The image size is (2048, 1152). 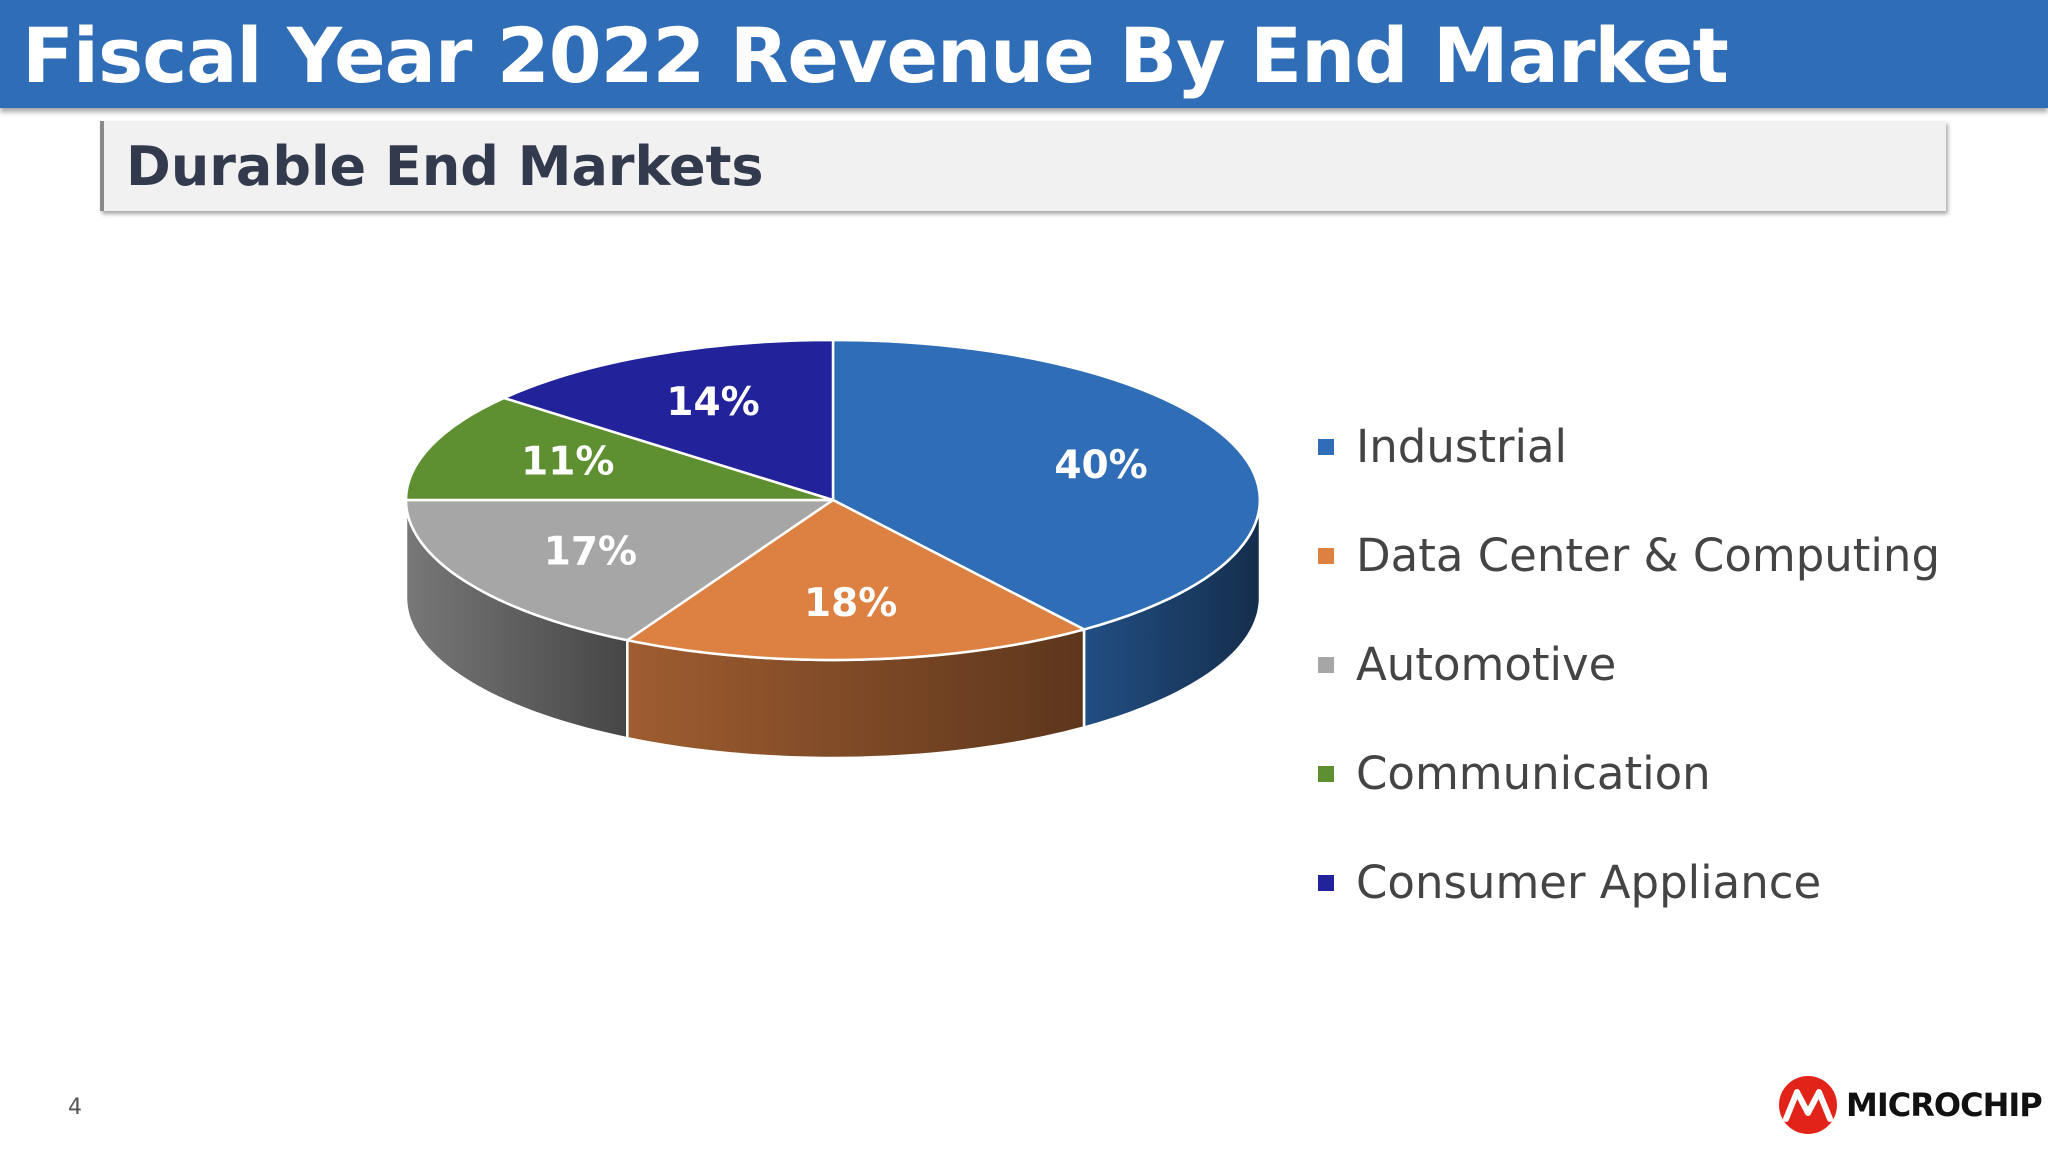 I want to click on pie-labels: 40% 18% 17% 11% 14%, so click(x=834, y=503).